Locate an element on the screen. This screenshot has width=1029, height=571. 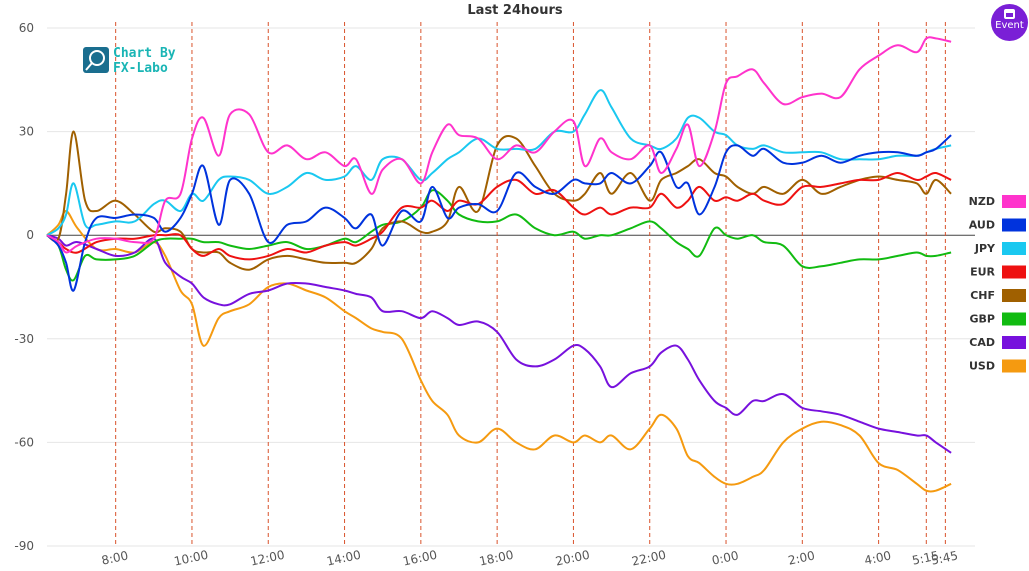
x-tick-label: 14:00 is located at coordinates (343, 558).